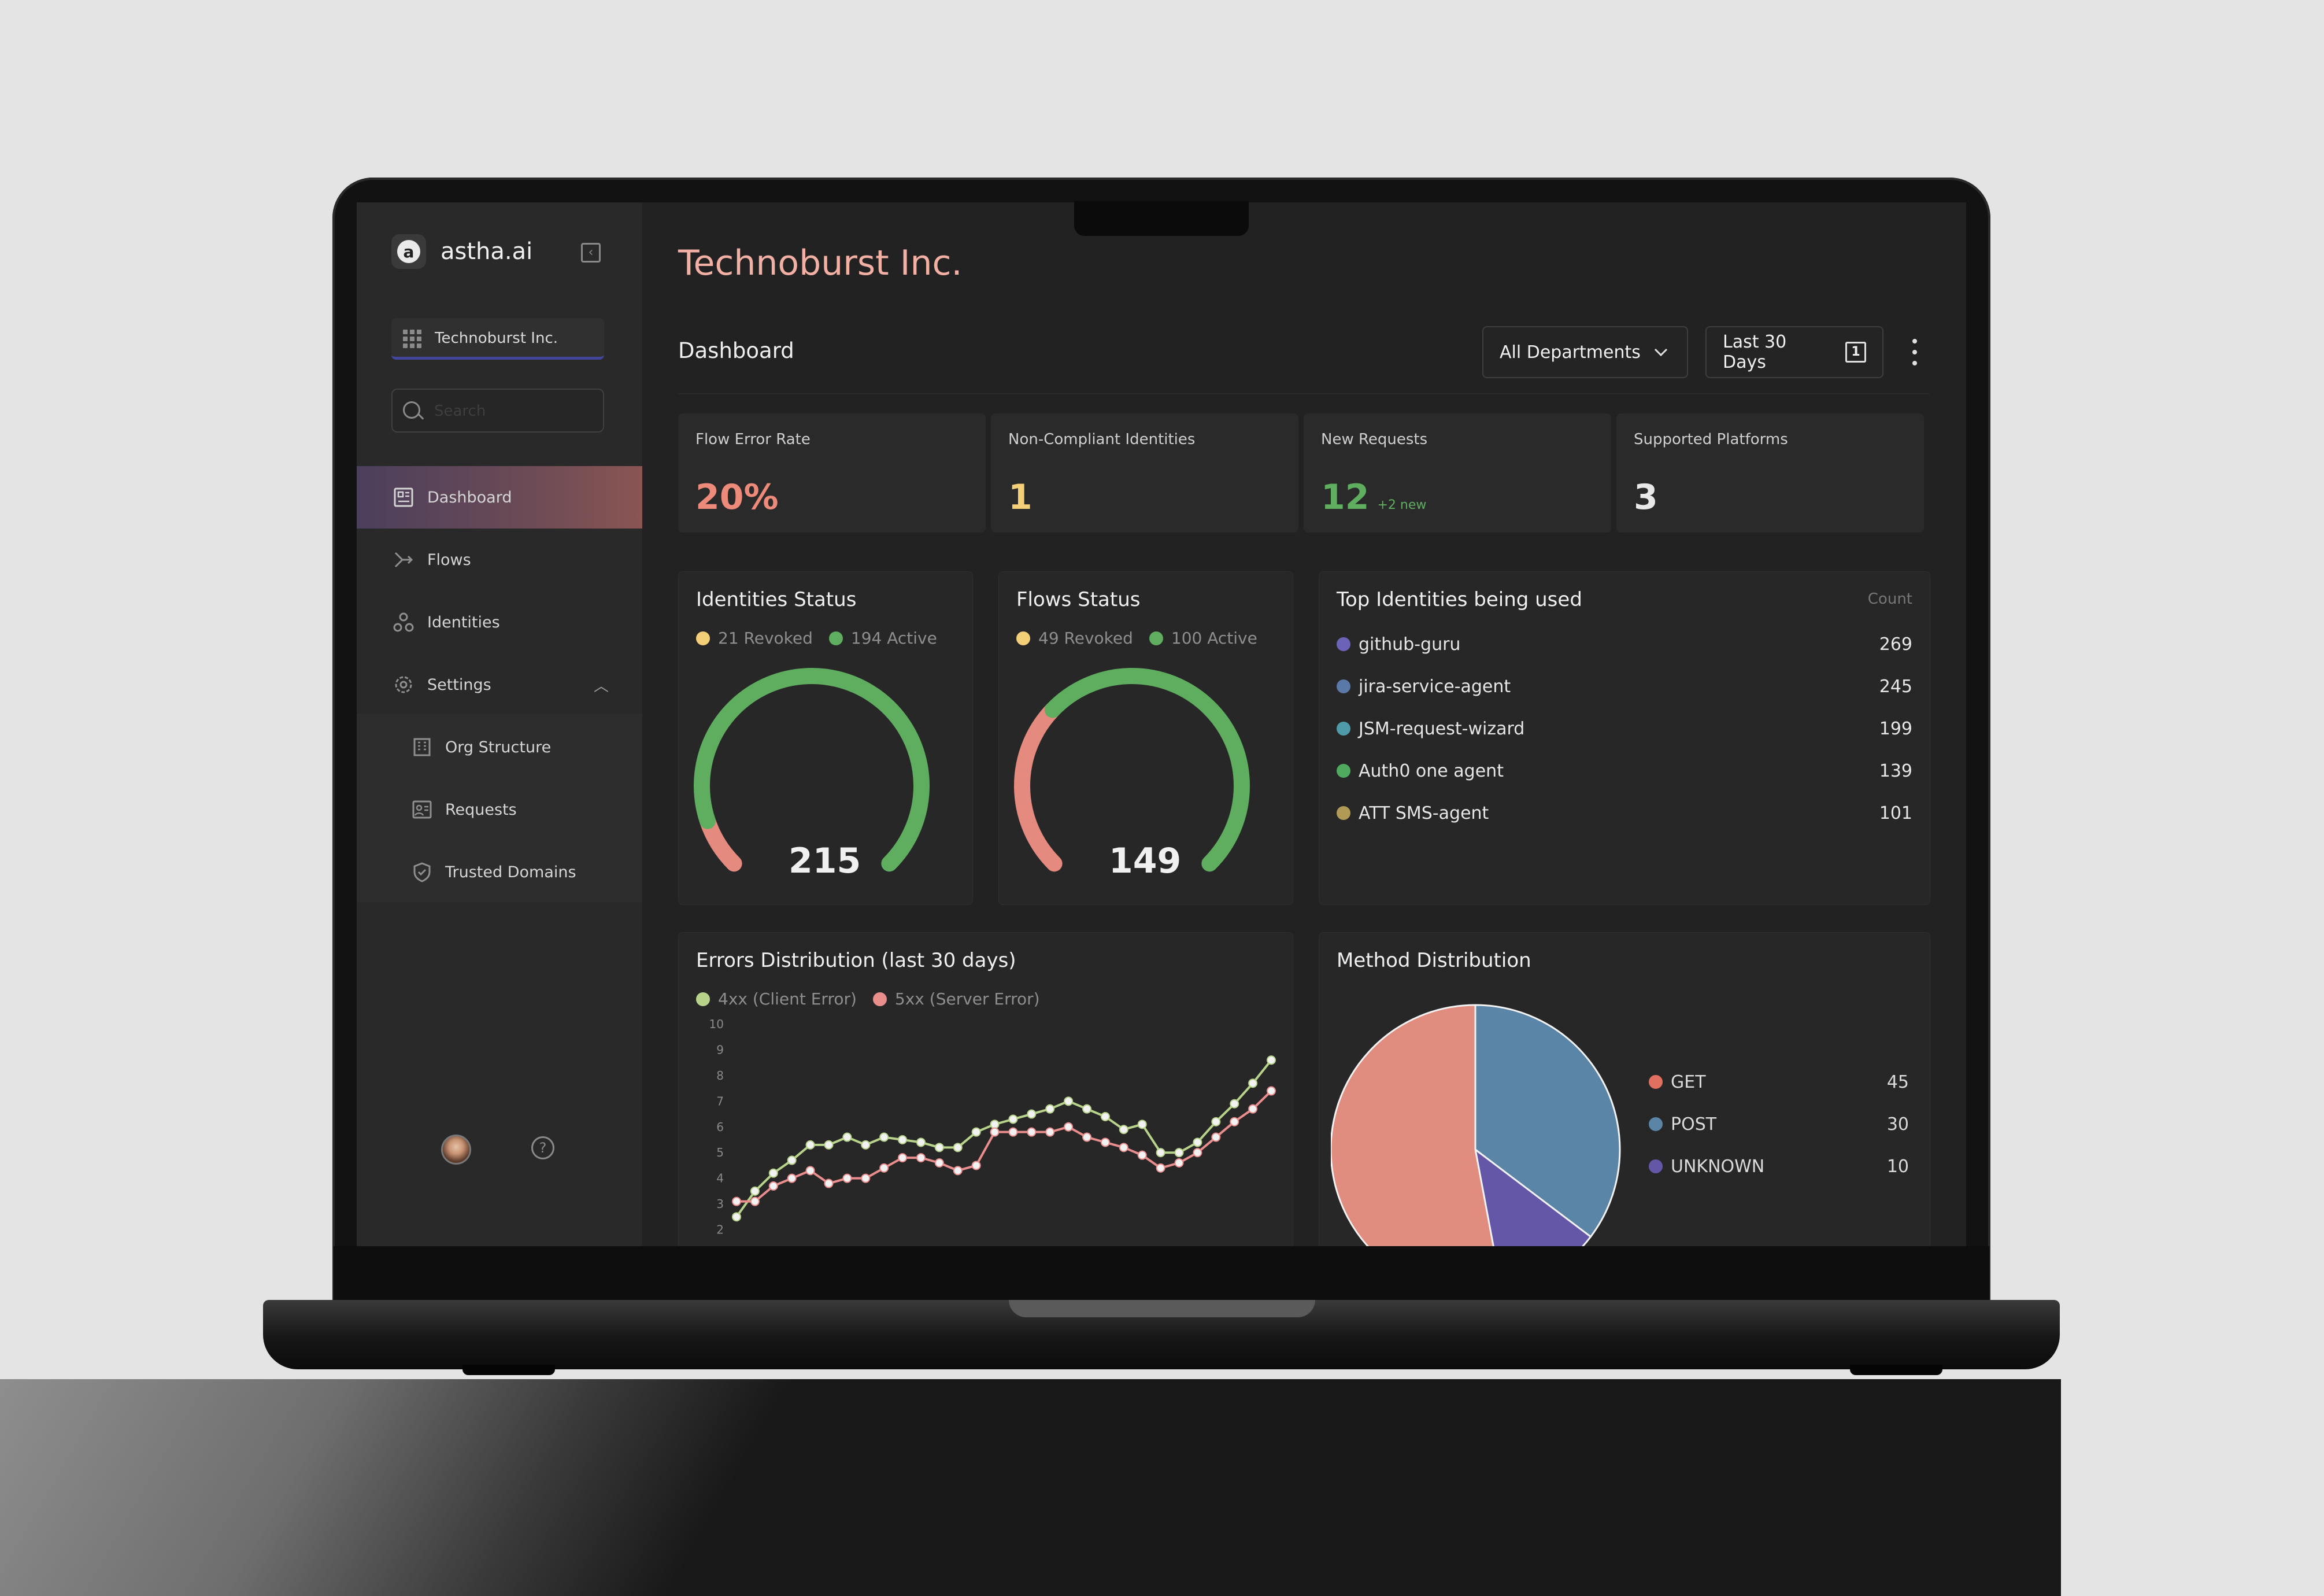 The image size is (2324, 1596). What do you see at coordinates (542, 1147) in the screenshot?
I see `help-icon: ?` at bounding box center [542, 1147].